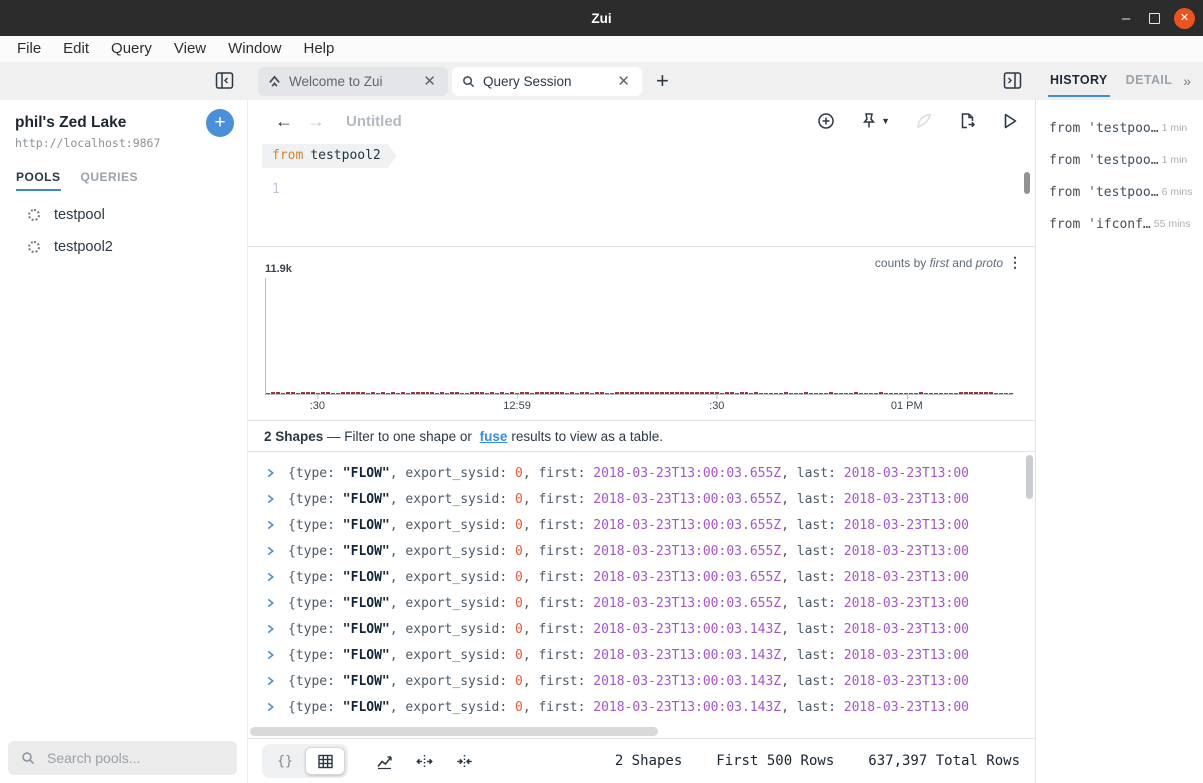  Describe the element at coordinates (1015, 262) in the screenshot. I see `chart-menu-icon: ⋮` at that location.